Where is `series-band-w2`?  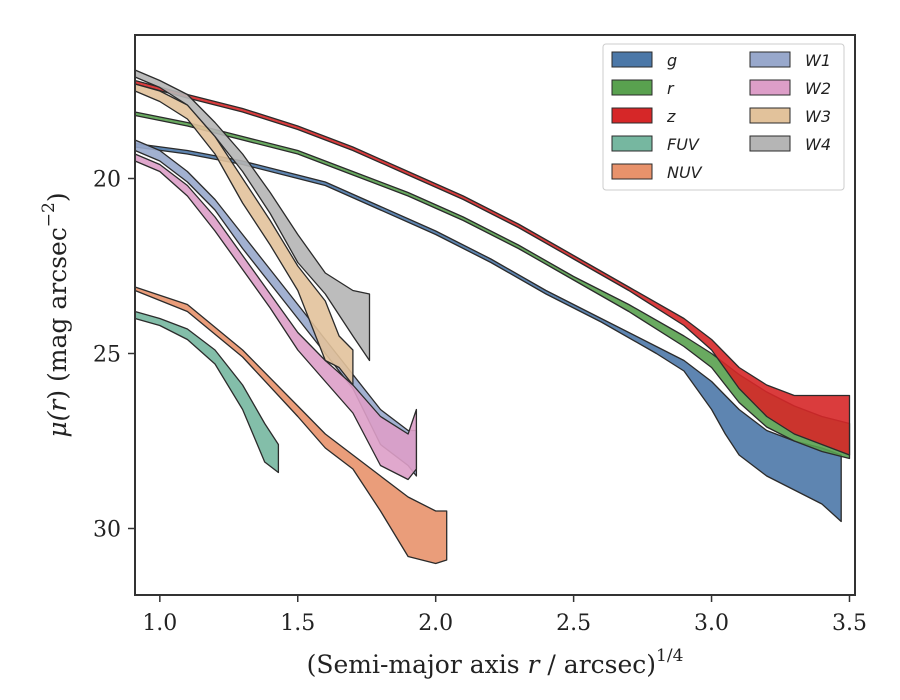 series-band-w2 is located at coordinates (276, 317).